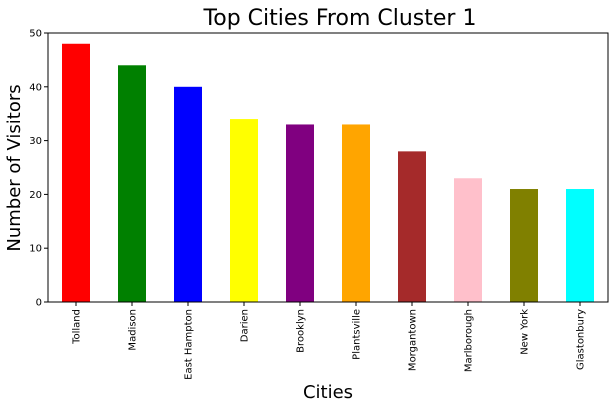 This screenshot has width=614, height=409. I want to click on bar-darien, so click(244, 210).